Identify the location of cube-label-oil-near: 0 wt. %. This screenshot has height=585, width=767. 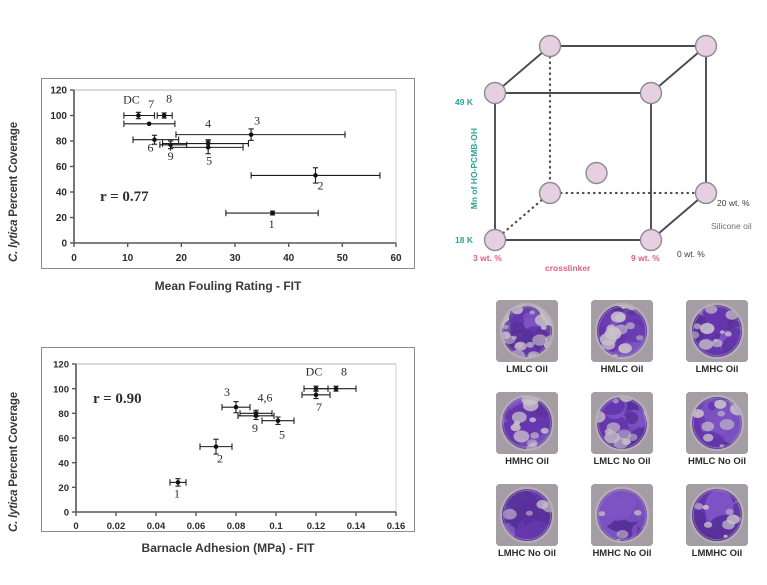
(691, 254).